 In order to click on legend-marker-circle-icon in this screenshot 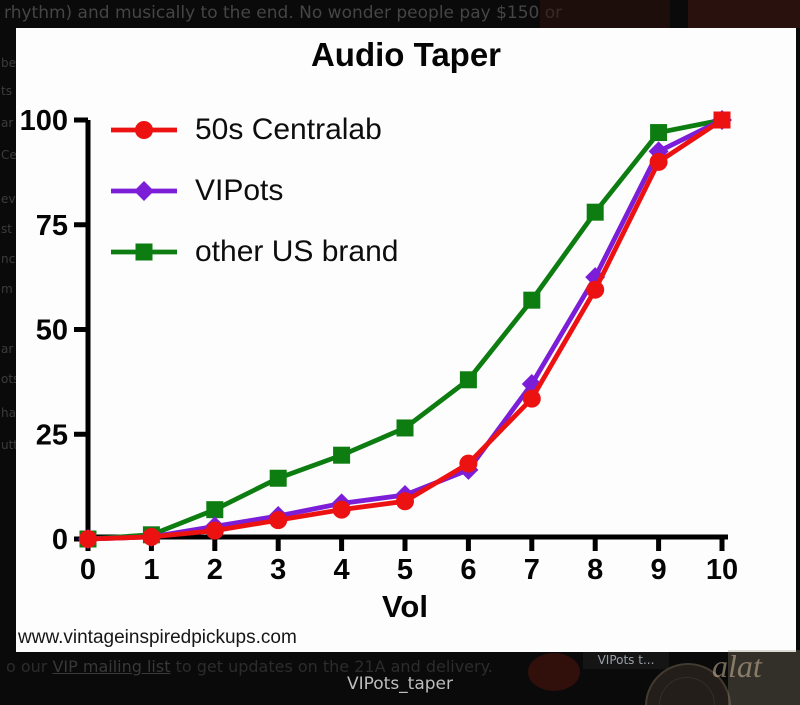, I will do `click(144, 130)`.